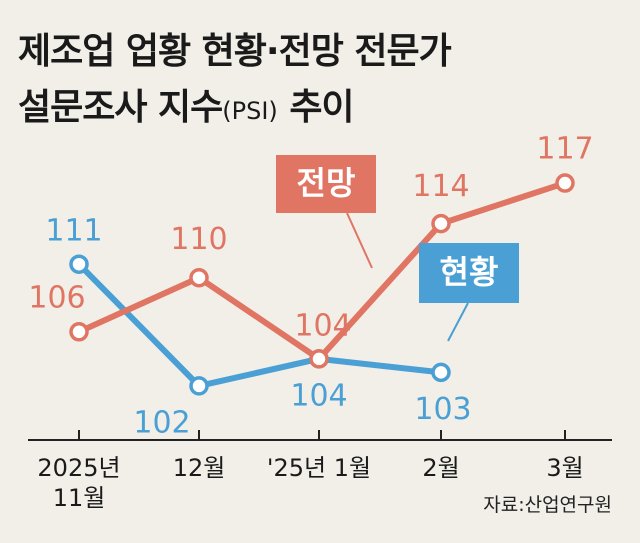 This screenshot has width=640, height=543. What do you see at coordinates (250, 111) in the screenshot?
I see `title-psi: (PSI)` at bounding box center [250, 111].